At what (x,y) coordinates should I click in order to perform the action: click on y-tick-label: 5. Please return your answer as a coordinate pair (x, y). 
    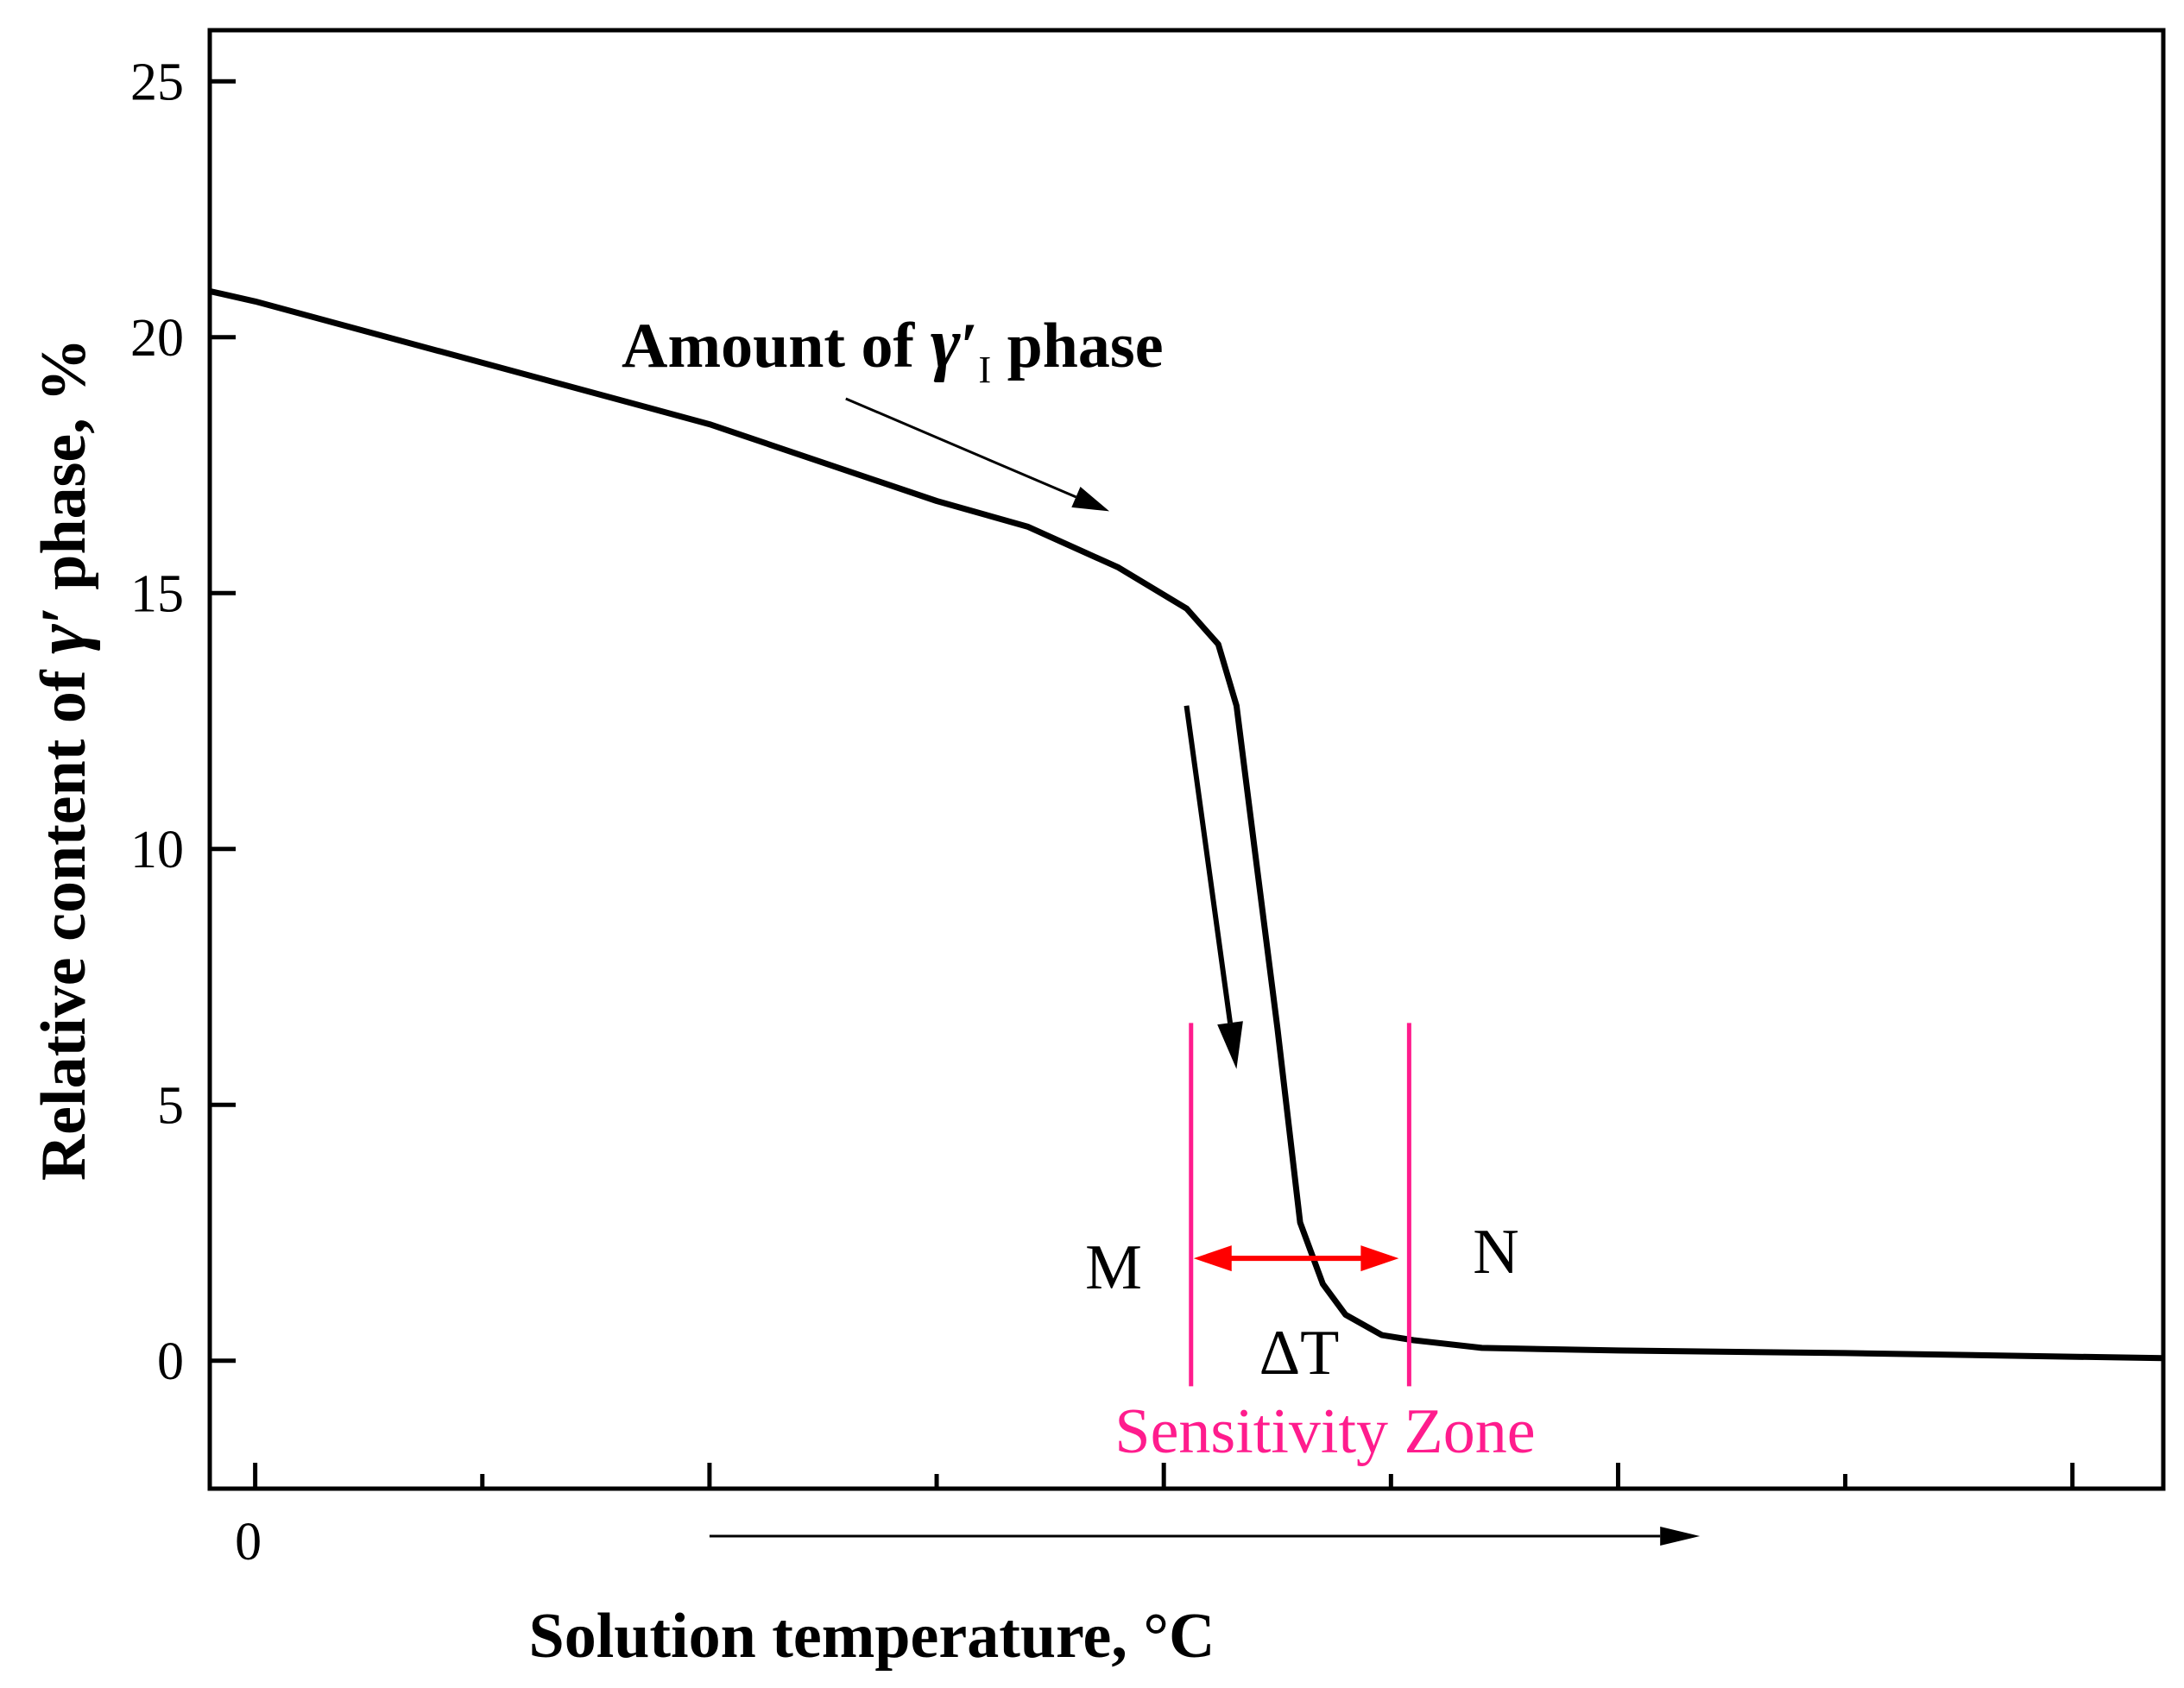
    Looking at the image, I should click on (170, 1105).